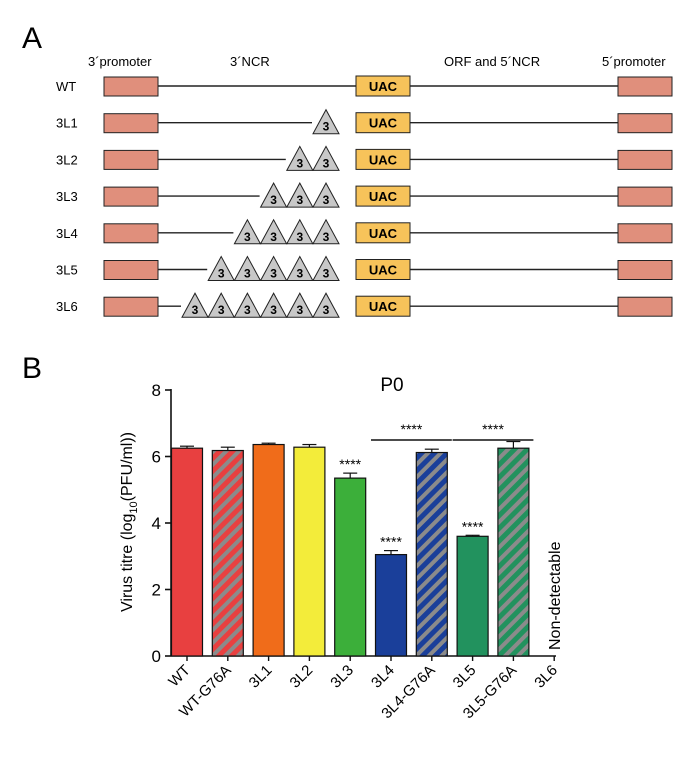  I want to click on y-axis-label-prefix: Virus titre (log, so click(127, 563).